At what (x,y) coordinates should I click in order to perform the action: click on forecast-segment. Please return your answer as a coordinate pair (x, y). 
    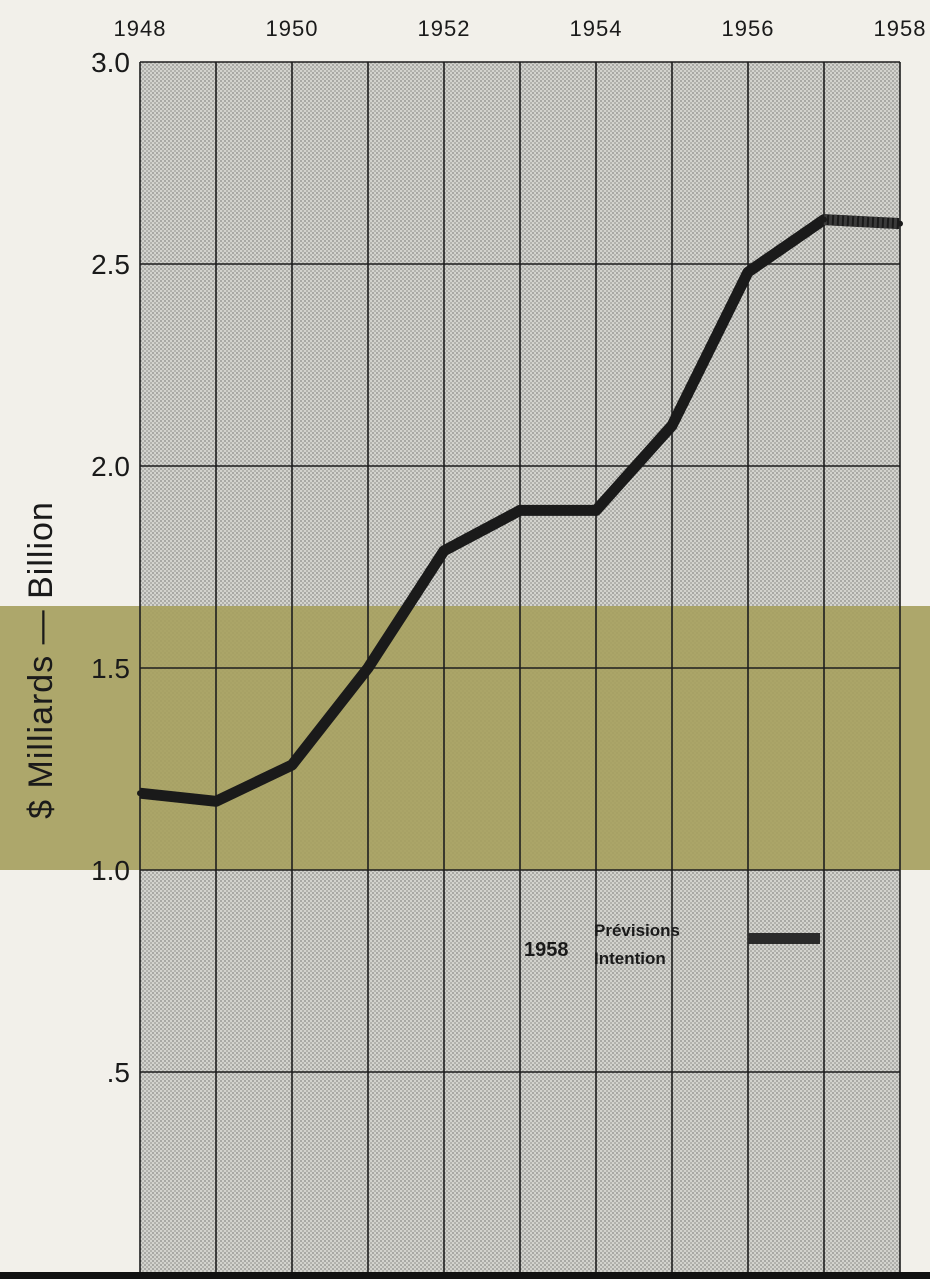
    Looking at the image, I should click on (862, 222).